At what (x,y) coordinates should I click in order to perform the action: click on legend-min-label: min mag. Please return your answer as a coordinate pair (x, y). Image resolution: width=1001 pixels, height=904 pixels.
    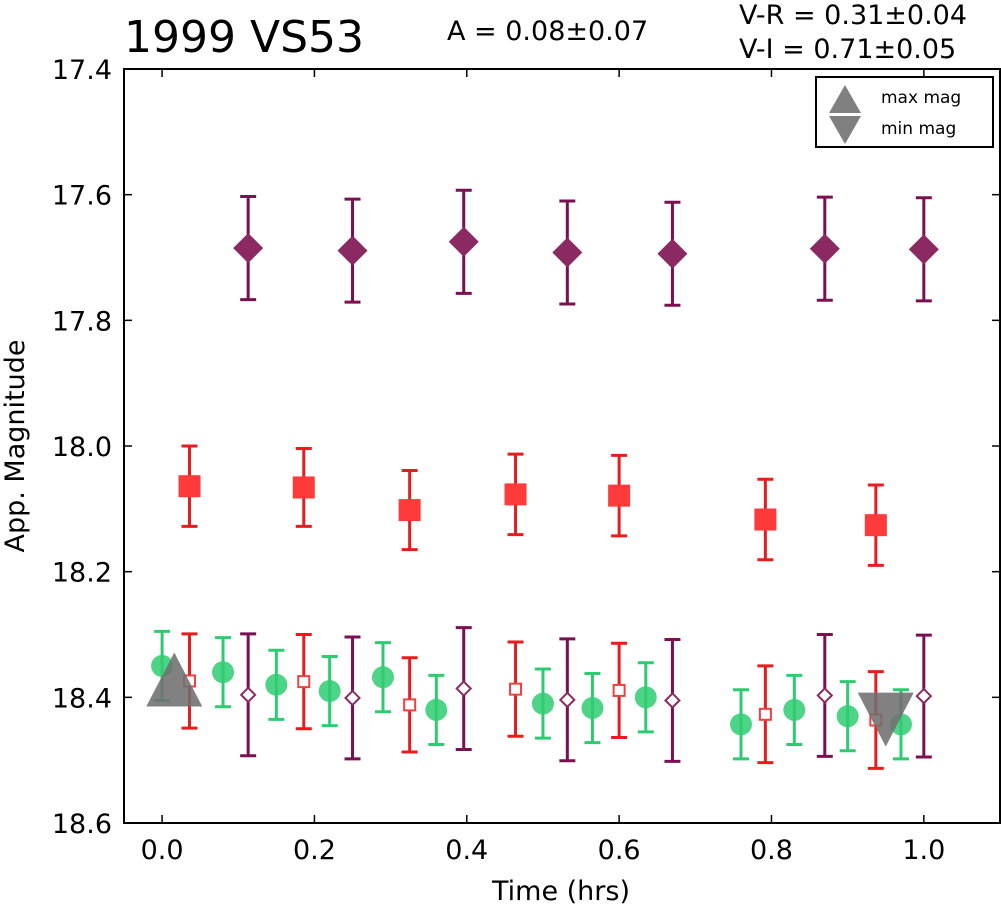
    Looking at the image, I should click on (918, 129).